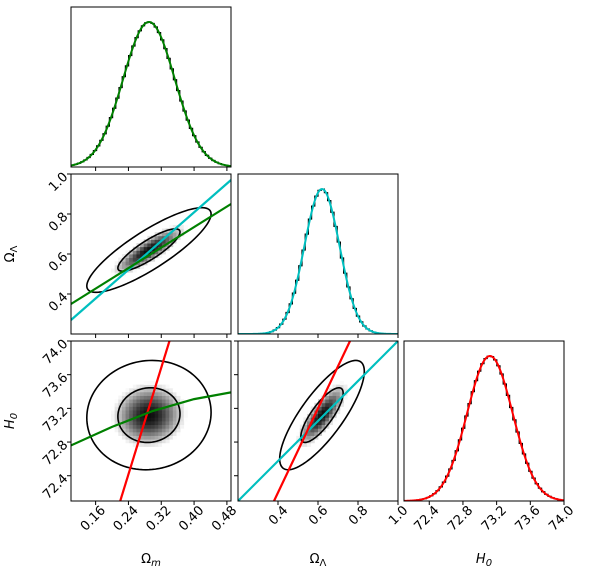 This screenshot has height=572, width=590. What do you see at coordinates (55, 352) in the screenshot?
I see `y-tick-label-h0: 74.0` at bounding box center [55, 352].